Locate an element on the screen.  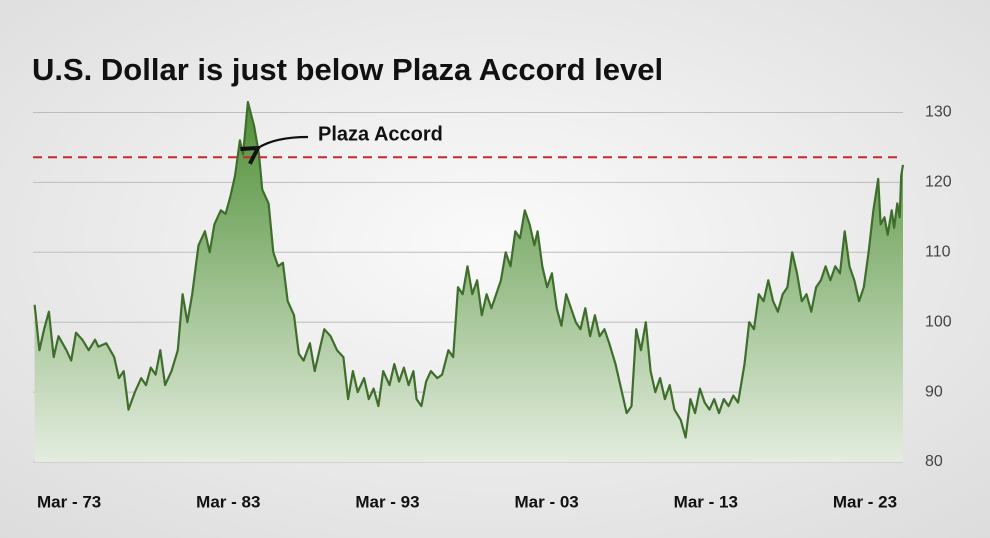
y-tick-label: 80 is located at coordinates (934, 461).